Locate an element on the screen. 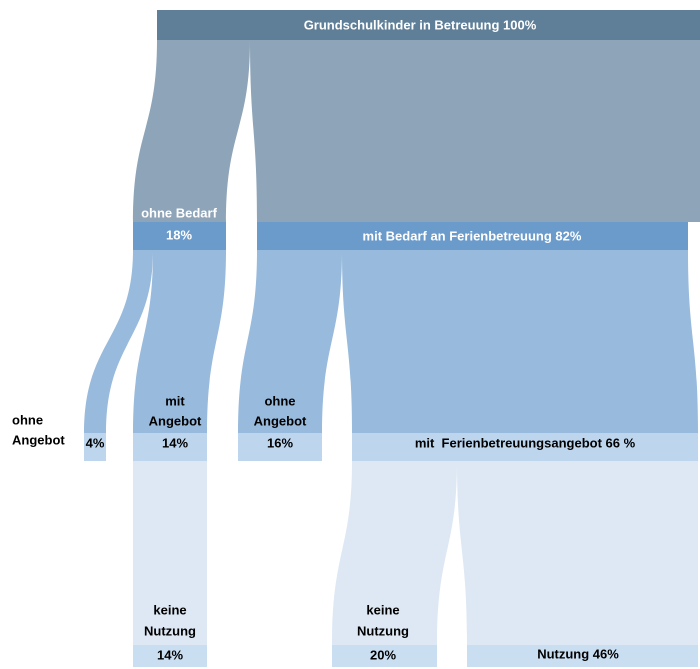  node-label: Grundschulkinder in Betreuung 100% is located at coordinates (420, 24).